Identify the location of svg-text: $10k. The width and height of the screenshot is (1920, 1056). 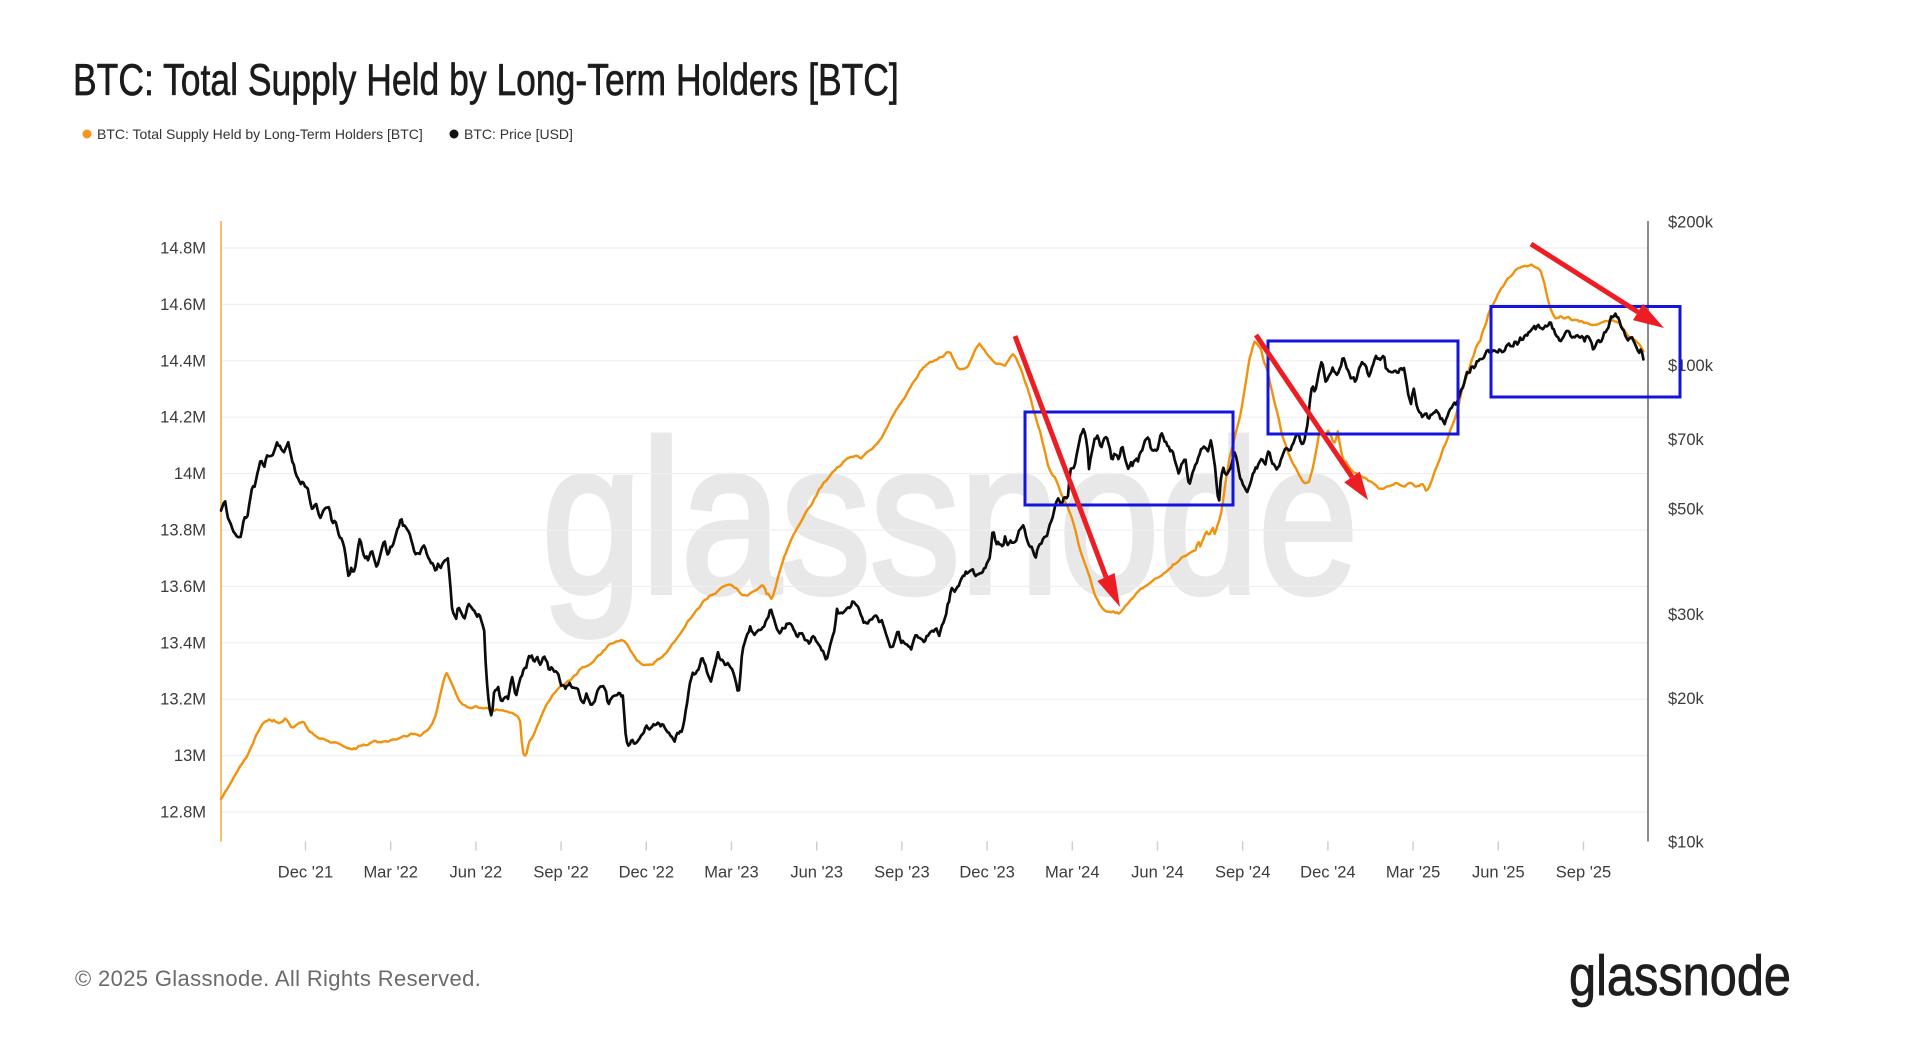
(1686, 843).